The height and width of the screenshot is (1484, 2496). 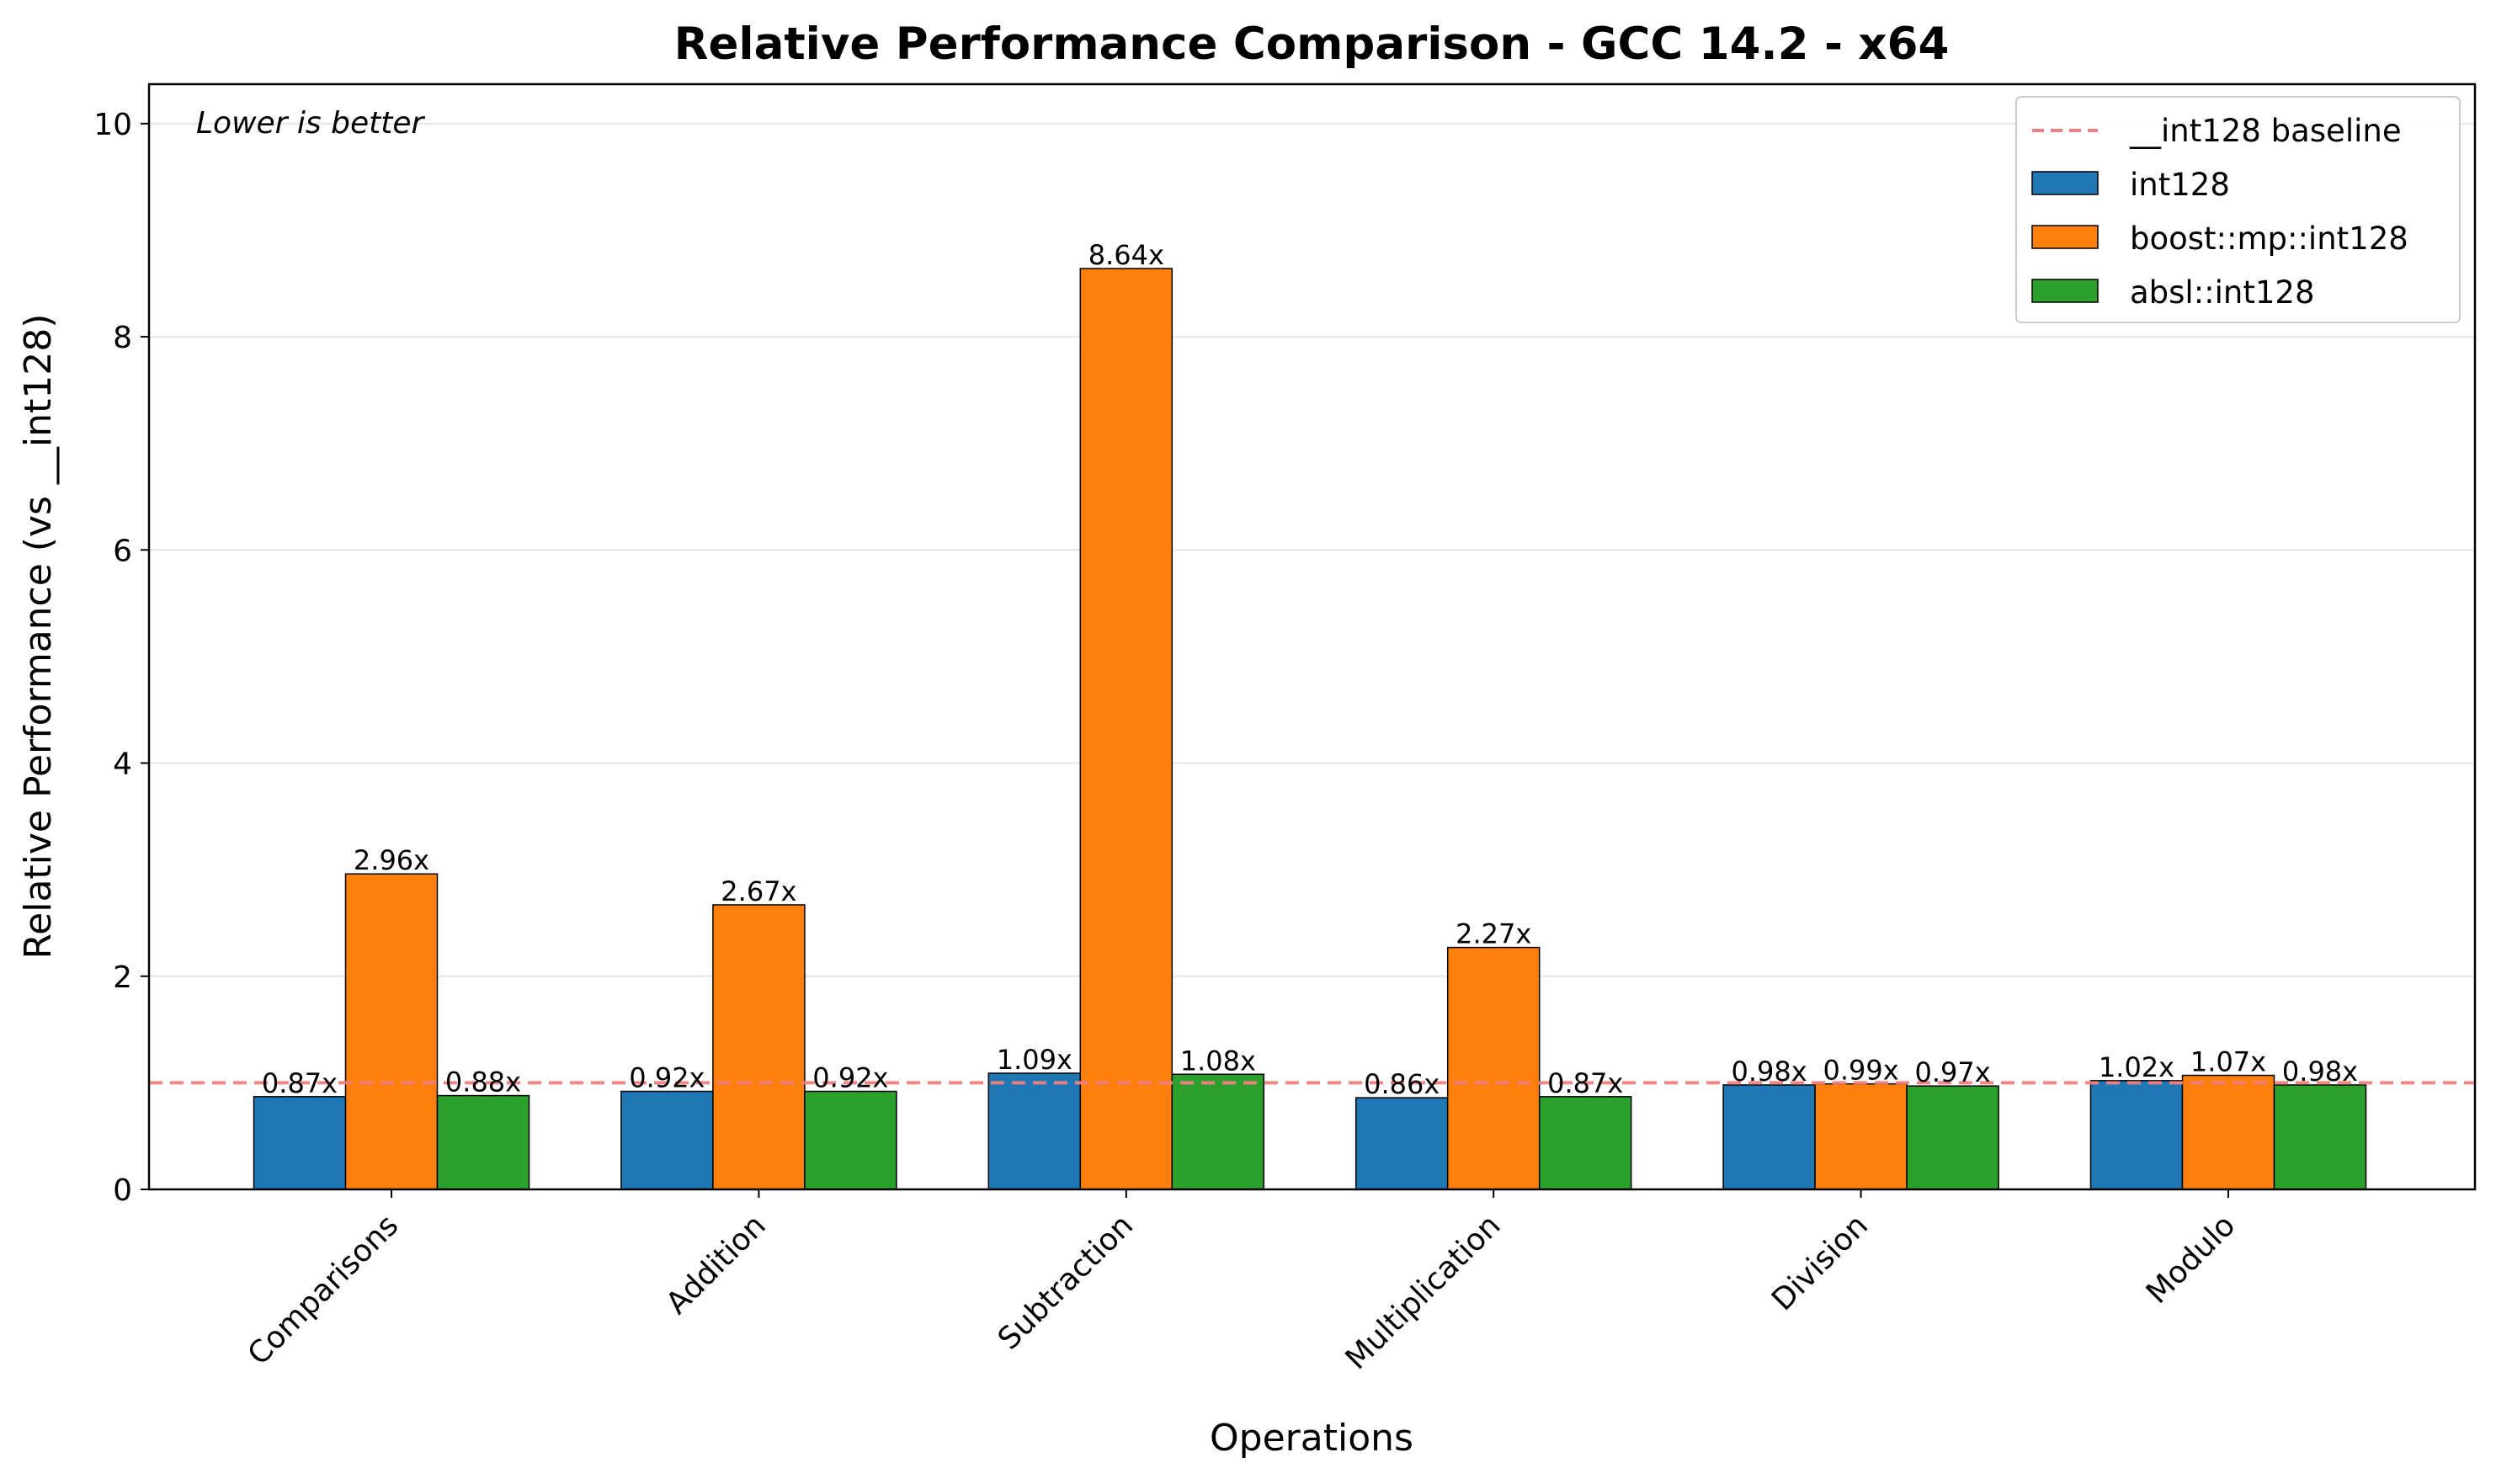 What do you see at coordinates (2136, 1067) in the screenshot?
I see `bar-value-label: 1.02x` at bounding box center [2136, 1067].